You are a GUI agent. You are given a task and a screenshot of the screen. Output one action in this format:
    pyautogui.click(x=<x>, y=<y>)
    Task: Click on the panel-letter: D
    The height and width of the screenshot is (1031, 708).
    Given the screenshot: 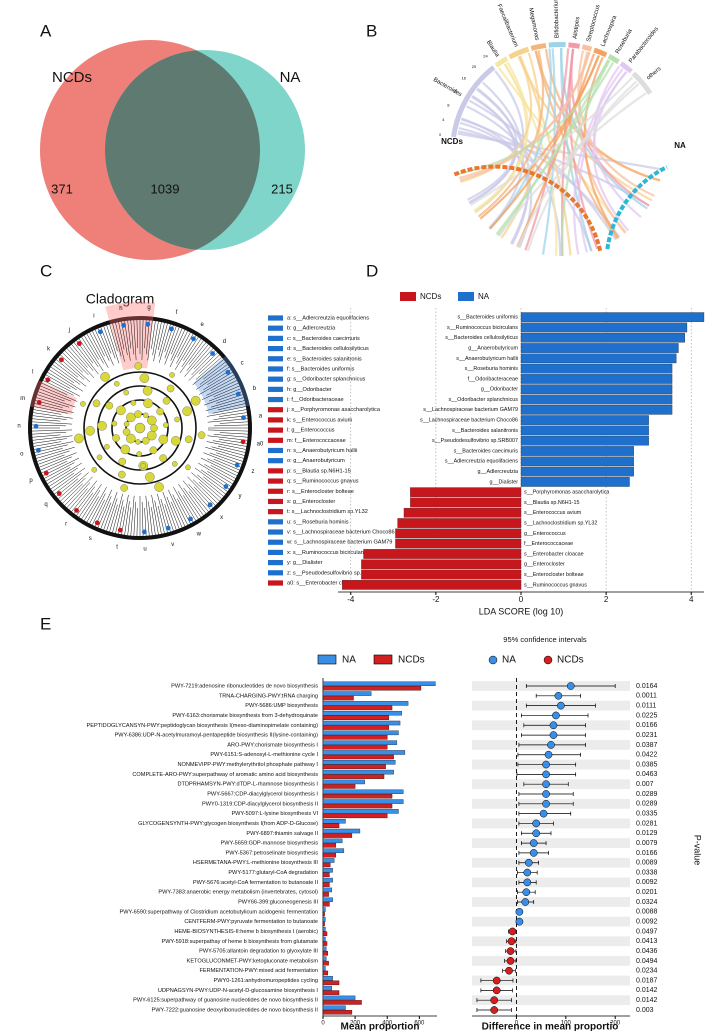 What is the action you would take?
    pyautogui.click(x=372, y=270)
    